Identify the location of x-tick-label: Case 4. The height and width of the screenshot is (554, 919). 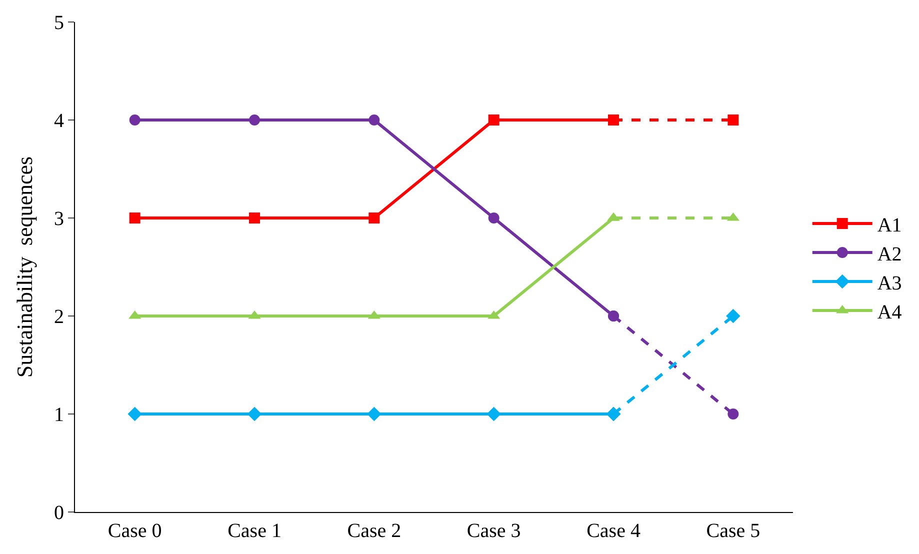
(613, 531).